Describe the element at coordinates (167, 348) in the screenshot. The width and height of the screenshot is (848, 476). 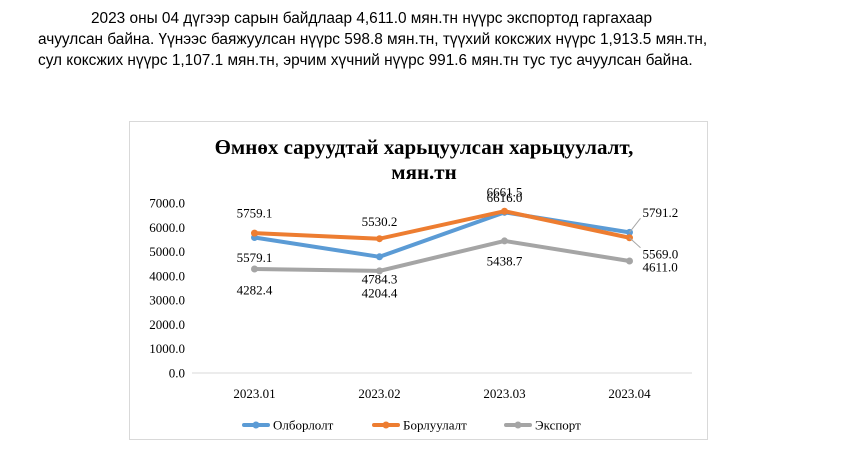
I see `y-tick-label: 1000.0` at that location.